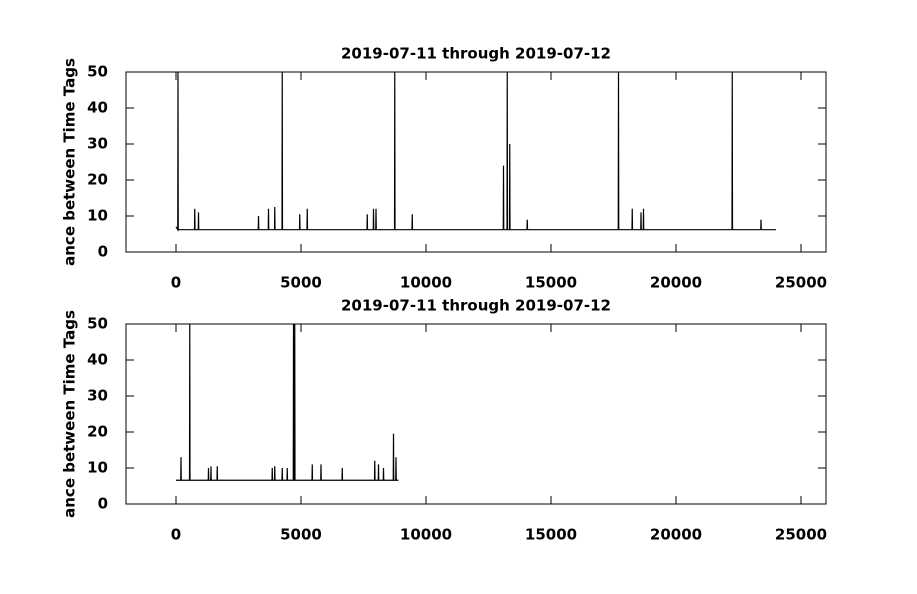 Image resolution: width=917 pixels, height=594 pixels. I want to click on data-line, so click(287, 402).